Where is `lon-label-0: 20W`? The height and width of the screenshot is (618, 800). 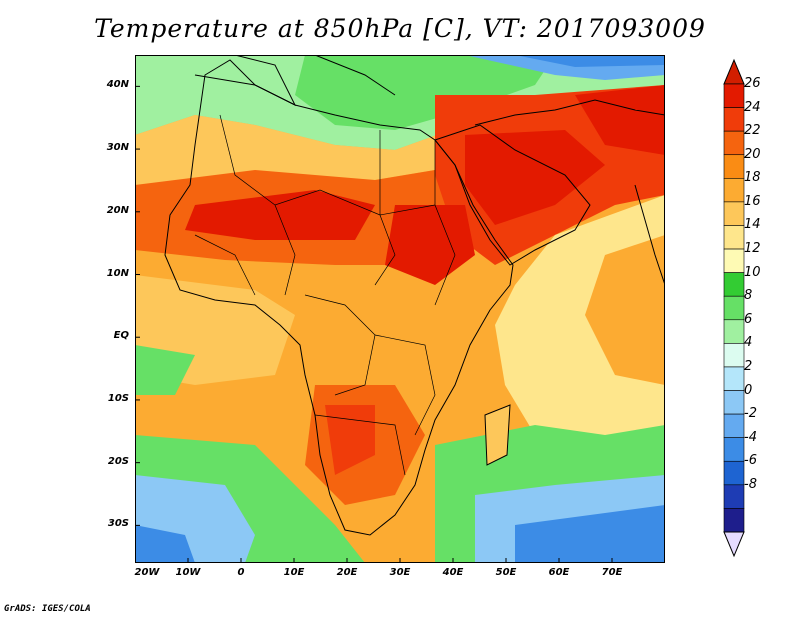 lon-label-0: 20W is located at coordinates (147, 572).